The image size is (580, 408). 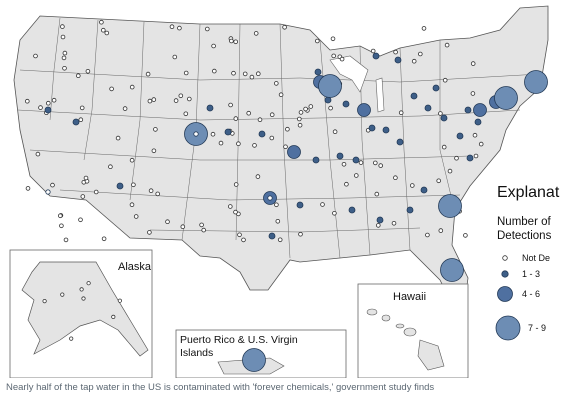 I want to click on legend-item-4-6: 4 - 6, so click(x=516, y=294).